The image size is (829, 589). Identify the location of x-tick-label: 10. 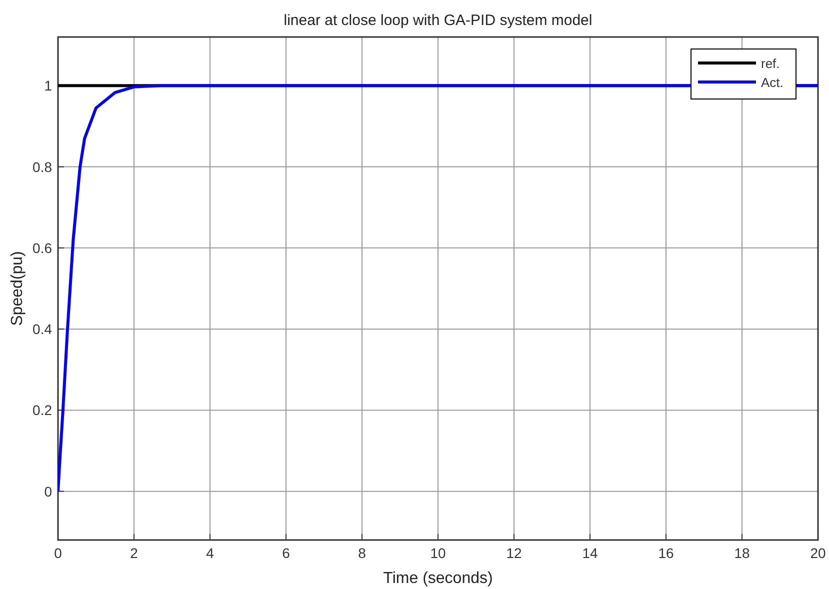
(438, 553).